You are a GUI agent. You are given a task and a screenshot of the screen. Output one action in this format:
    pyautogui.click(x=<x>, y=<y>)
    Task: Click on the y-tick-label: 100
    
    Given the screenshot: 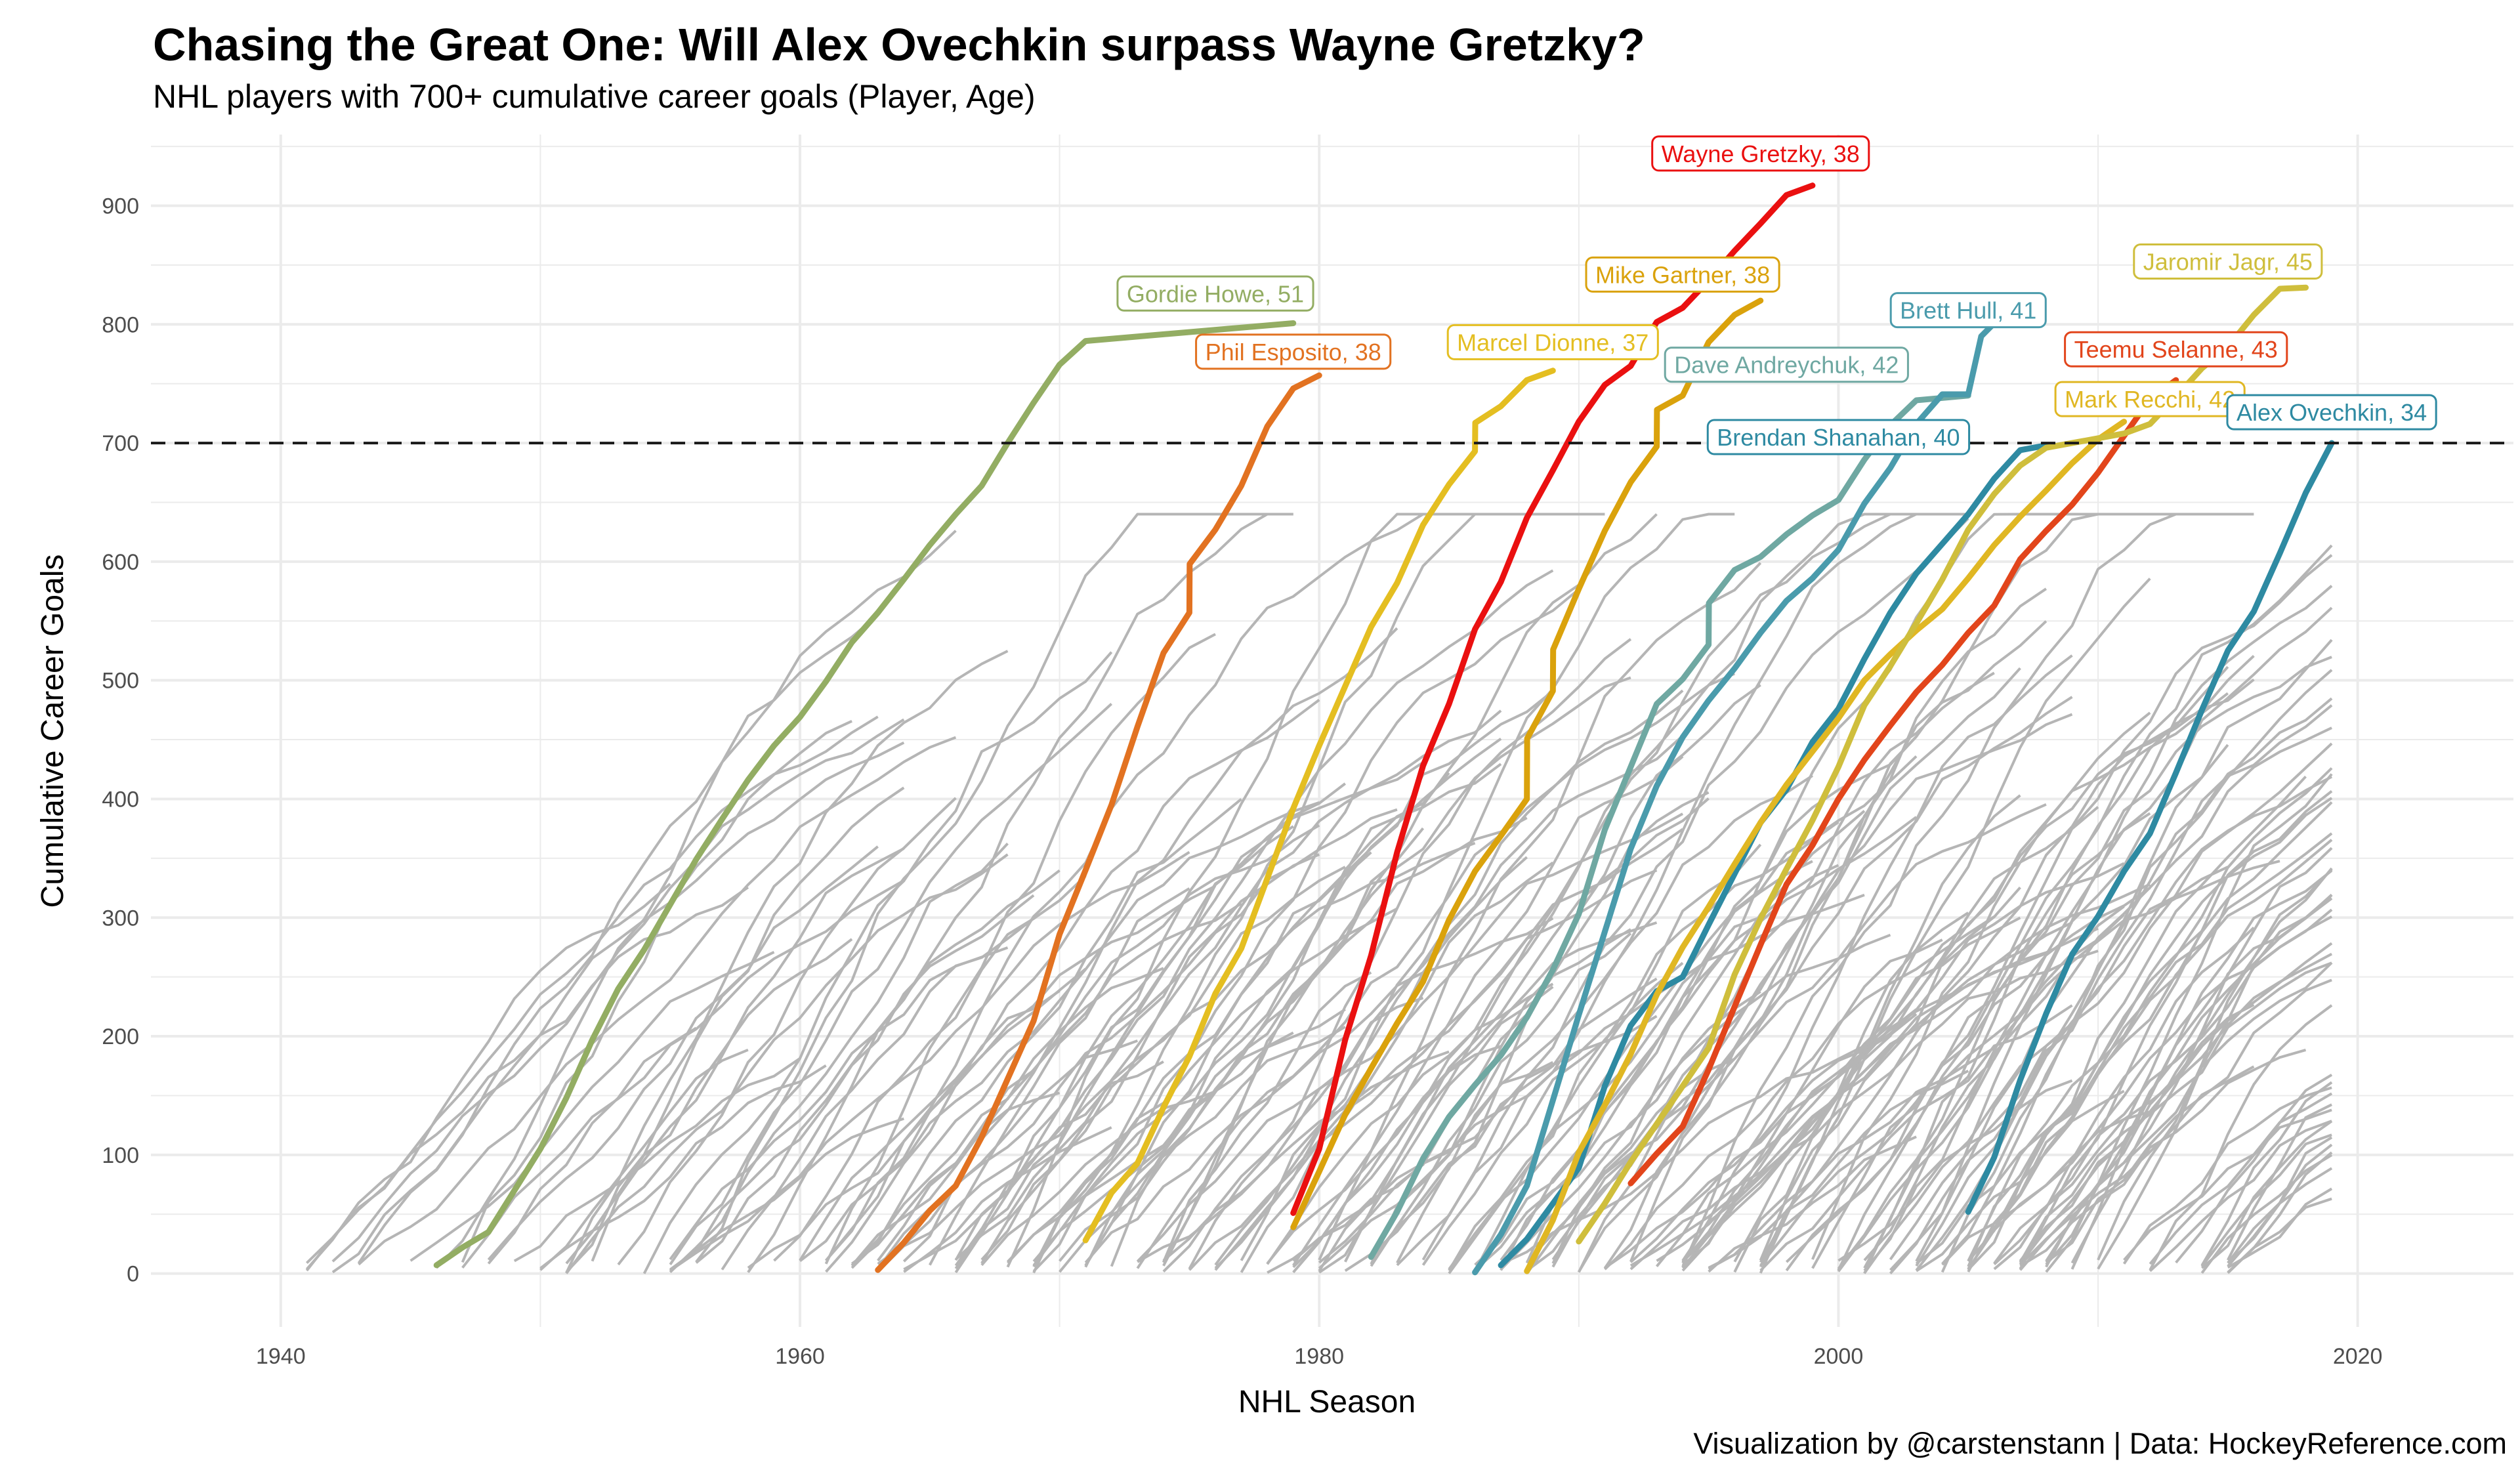 What is the action you would take?
    pyautogui.click(x=120, y=1155)
    